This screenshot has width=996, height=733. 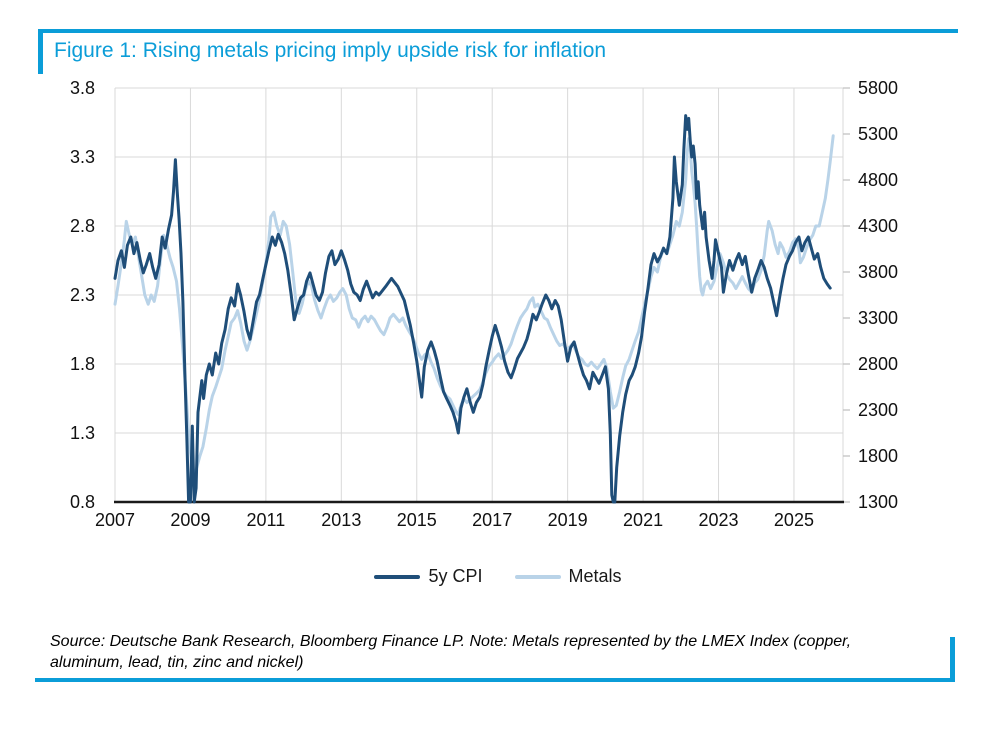 What do you see at coordinates (878, 502) in the screenshot?
I see `right-axis-tick-label: 1300` at bounding box center [878, 502].